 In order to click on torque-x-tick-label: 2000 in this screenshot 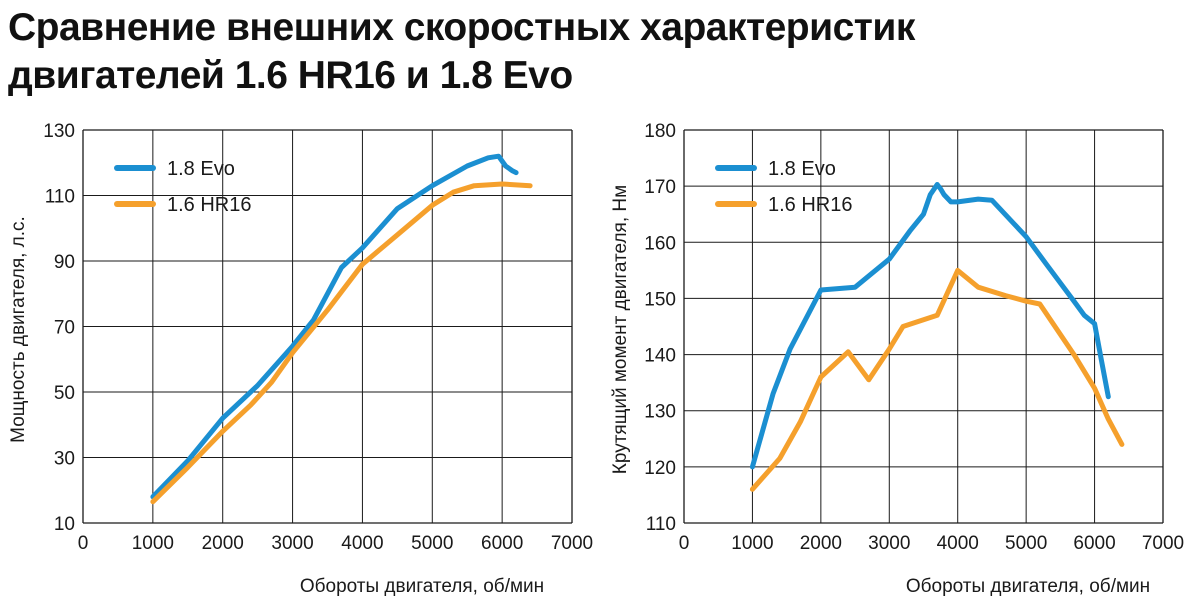, I will do `click(821, 543)`.